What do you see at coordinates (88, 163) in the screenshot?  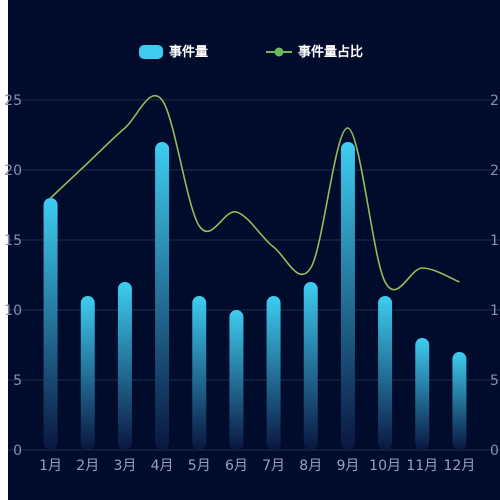 I see `line-point-2月` at bounding box center [88, 163].